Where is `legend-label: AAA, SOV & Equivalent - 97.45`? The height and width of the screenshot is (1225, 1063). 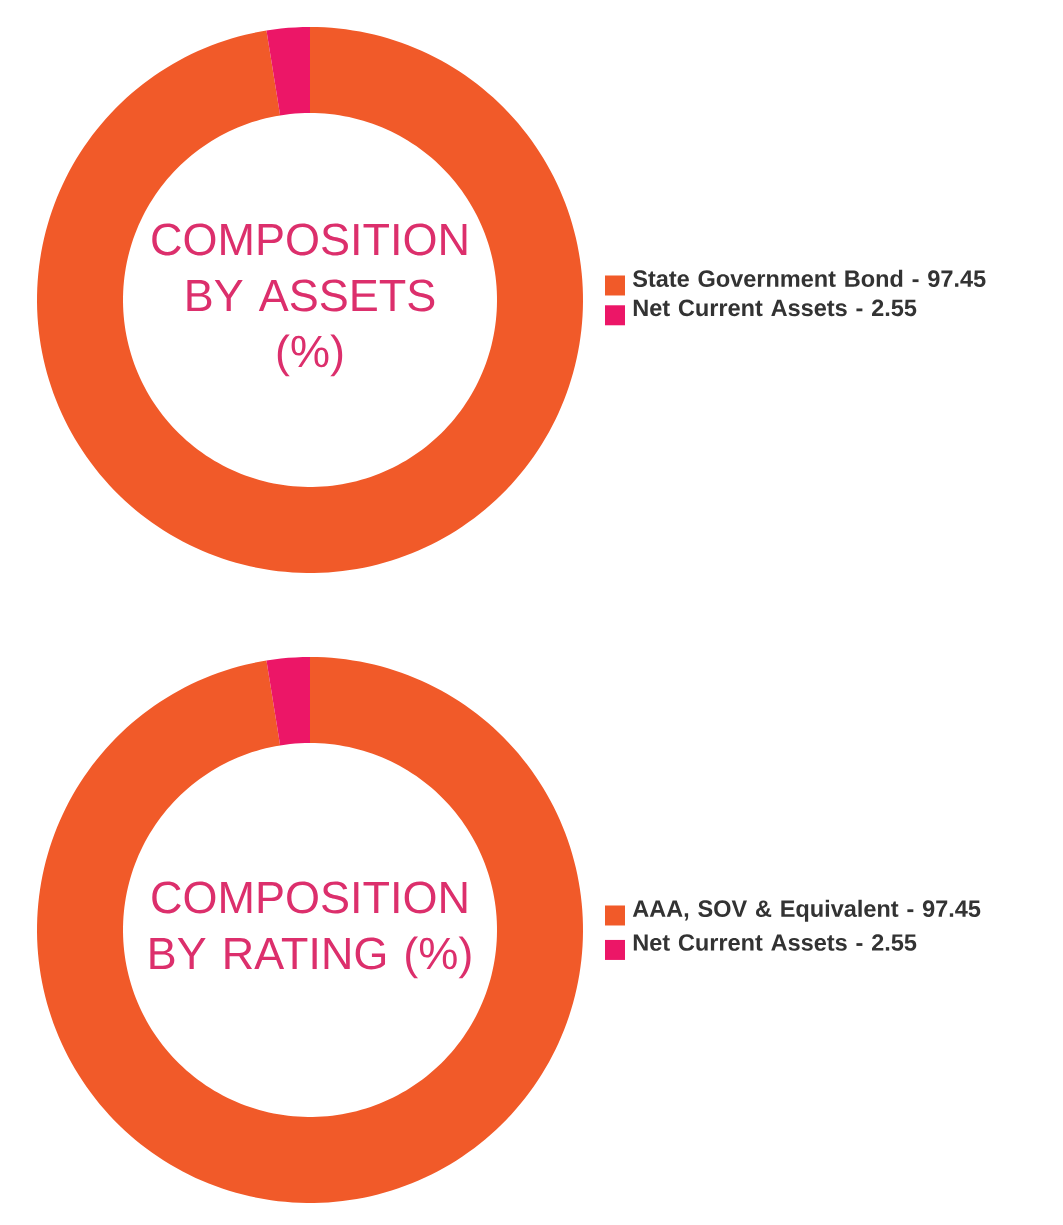
legend-label: AAA, SOV & Equivalent - 97.45 is located at coordinates (806, 910).